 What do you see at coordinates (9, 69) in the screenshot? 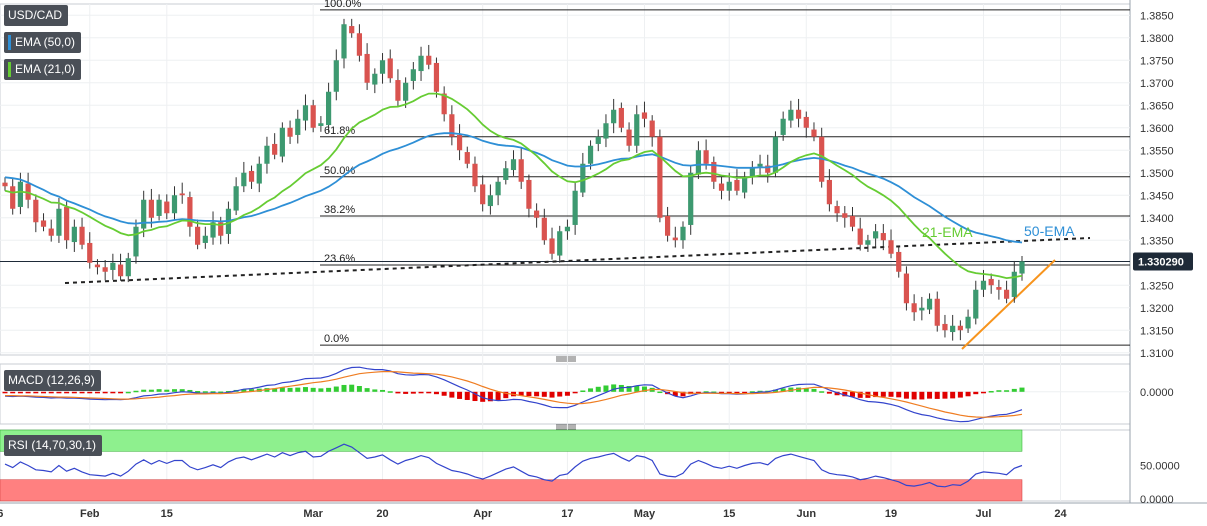
I see `ema21-swatch-icon` at bounding box center [9, 69].